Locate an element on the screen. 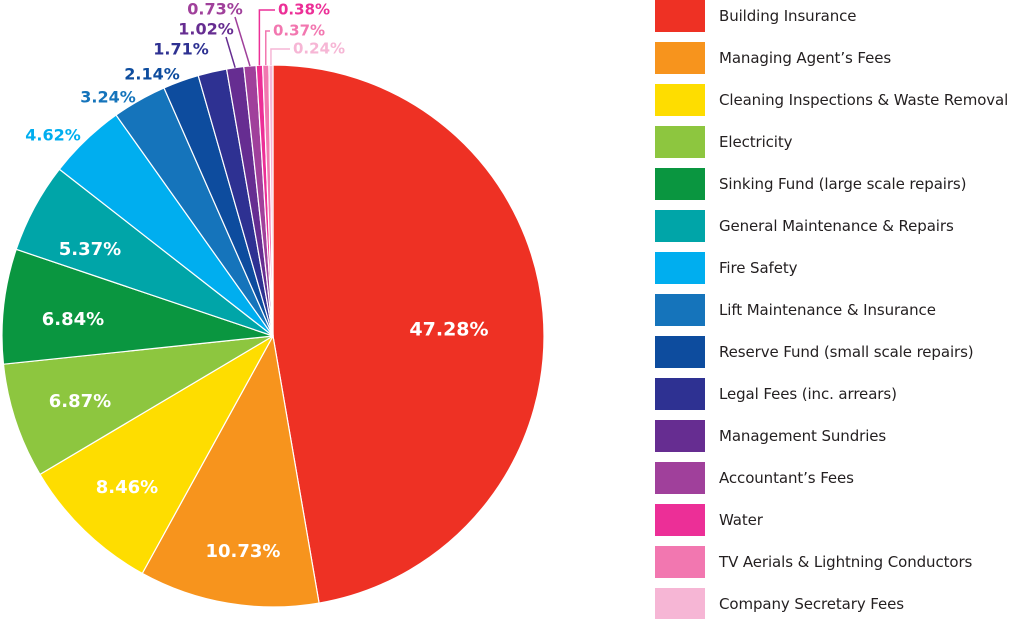  legend-label: Sinking Fund (large scale repairs) is located at coordinates (843, 184).